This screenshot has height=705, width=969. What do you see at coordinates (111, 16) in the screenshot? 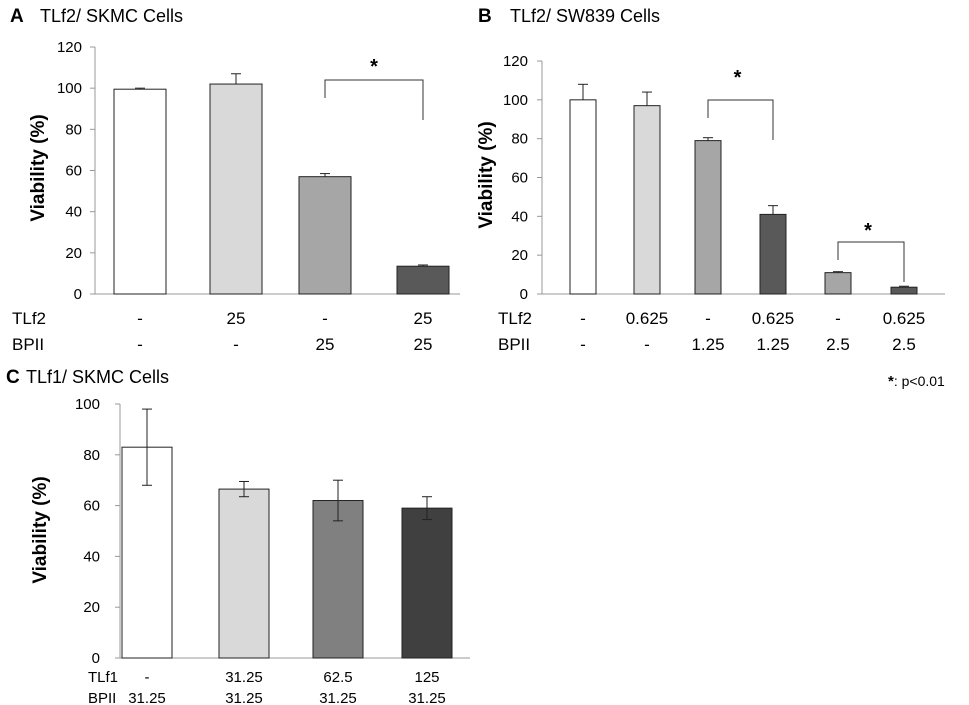
I see `chart-title-a: TLf2/ SKMC Cells` at bounding box center [111, 16].